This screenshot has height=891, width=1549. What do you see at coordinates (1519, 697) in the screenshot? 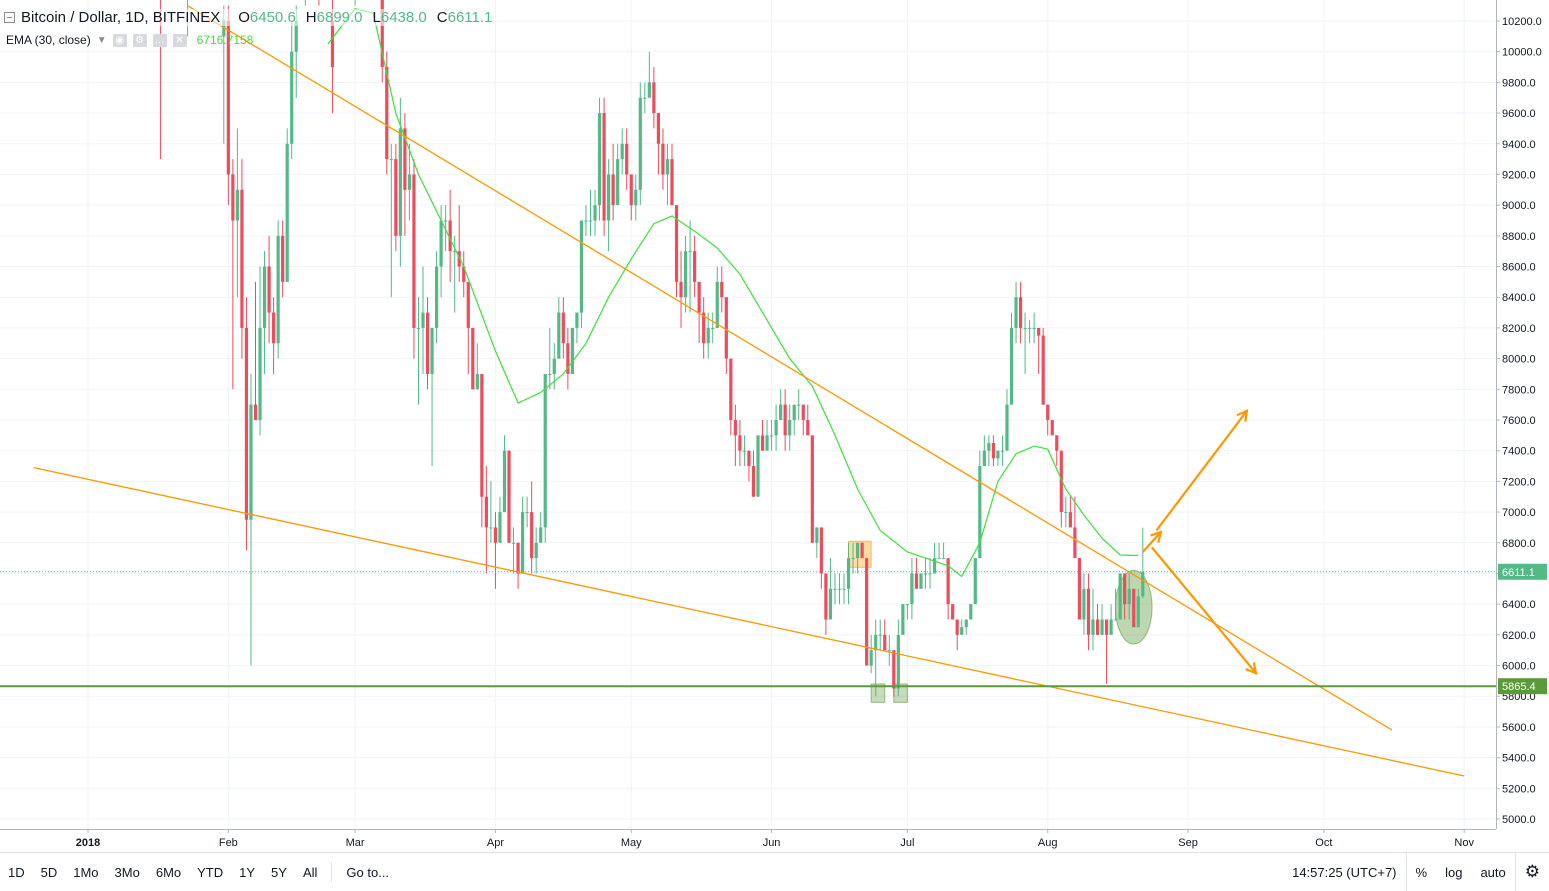
I see `price-tick-label: 5800.0` at bounding box center [1519, 697].